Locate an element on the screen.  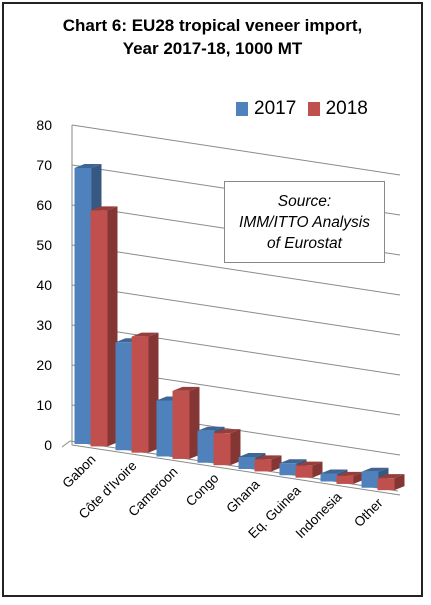
bar-gabon-2017 is located at coordinates (83, 305).